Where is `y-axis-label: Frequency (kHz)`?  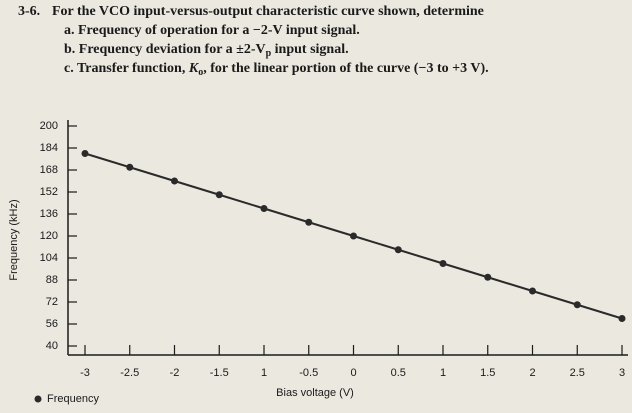
y-axis-label: Frequency (kHz) is located at coordinates (14, 239).